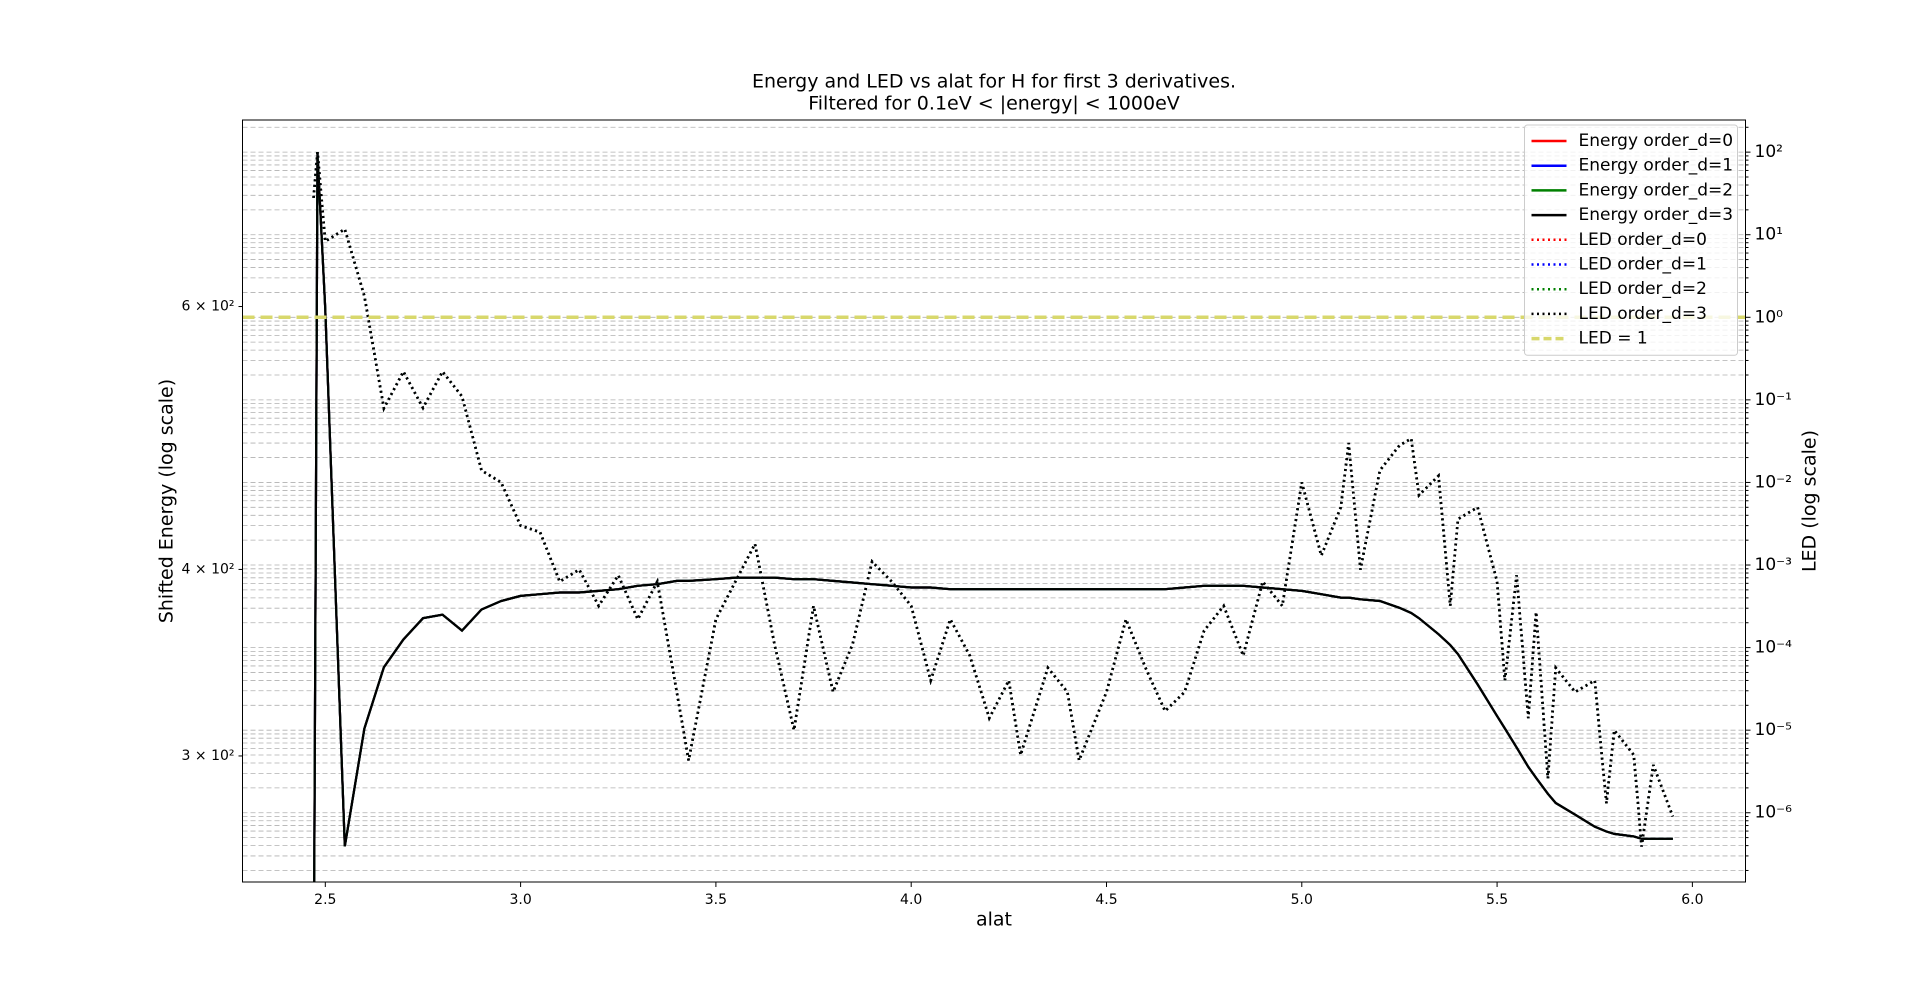 This screenshot has height=982, width=1920. I want to click on legend-label: LED = 1, so click(1613, 339).